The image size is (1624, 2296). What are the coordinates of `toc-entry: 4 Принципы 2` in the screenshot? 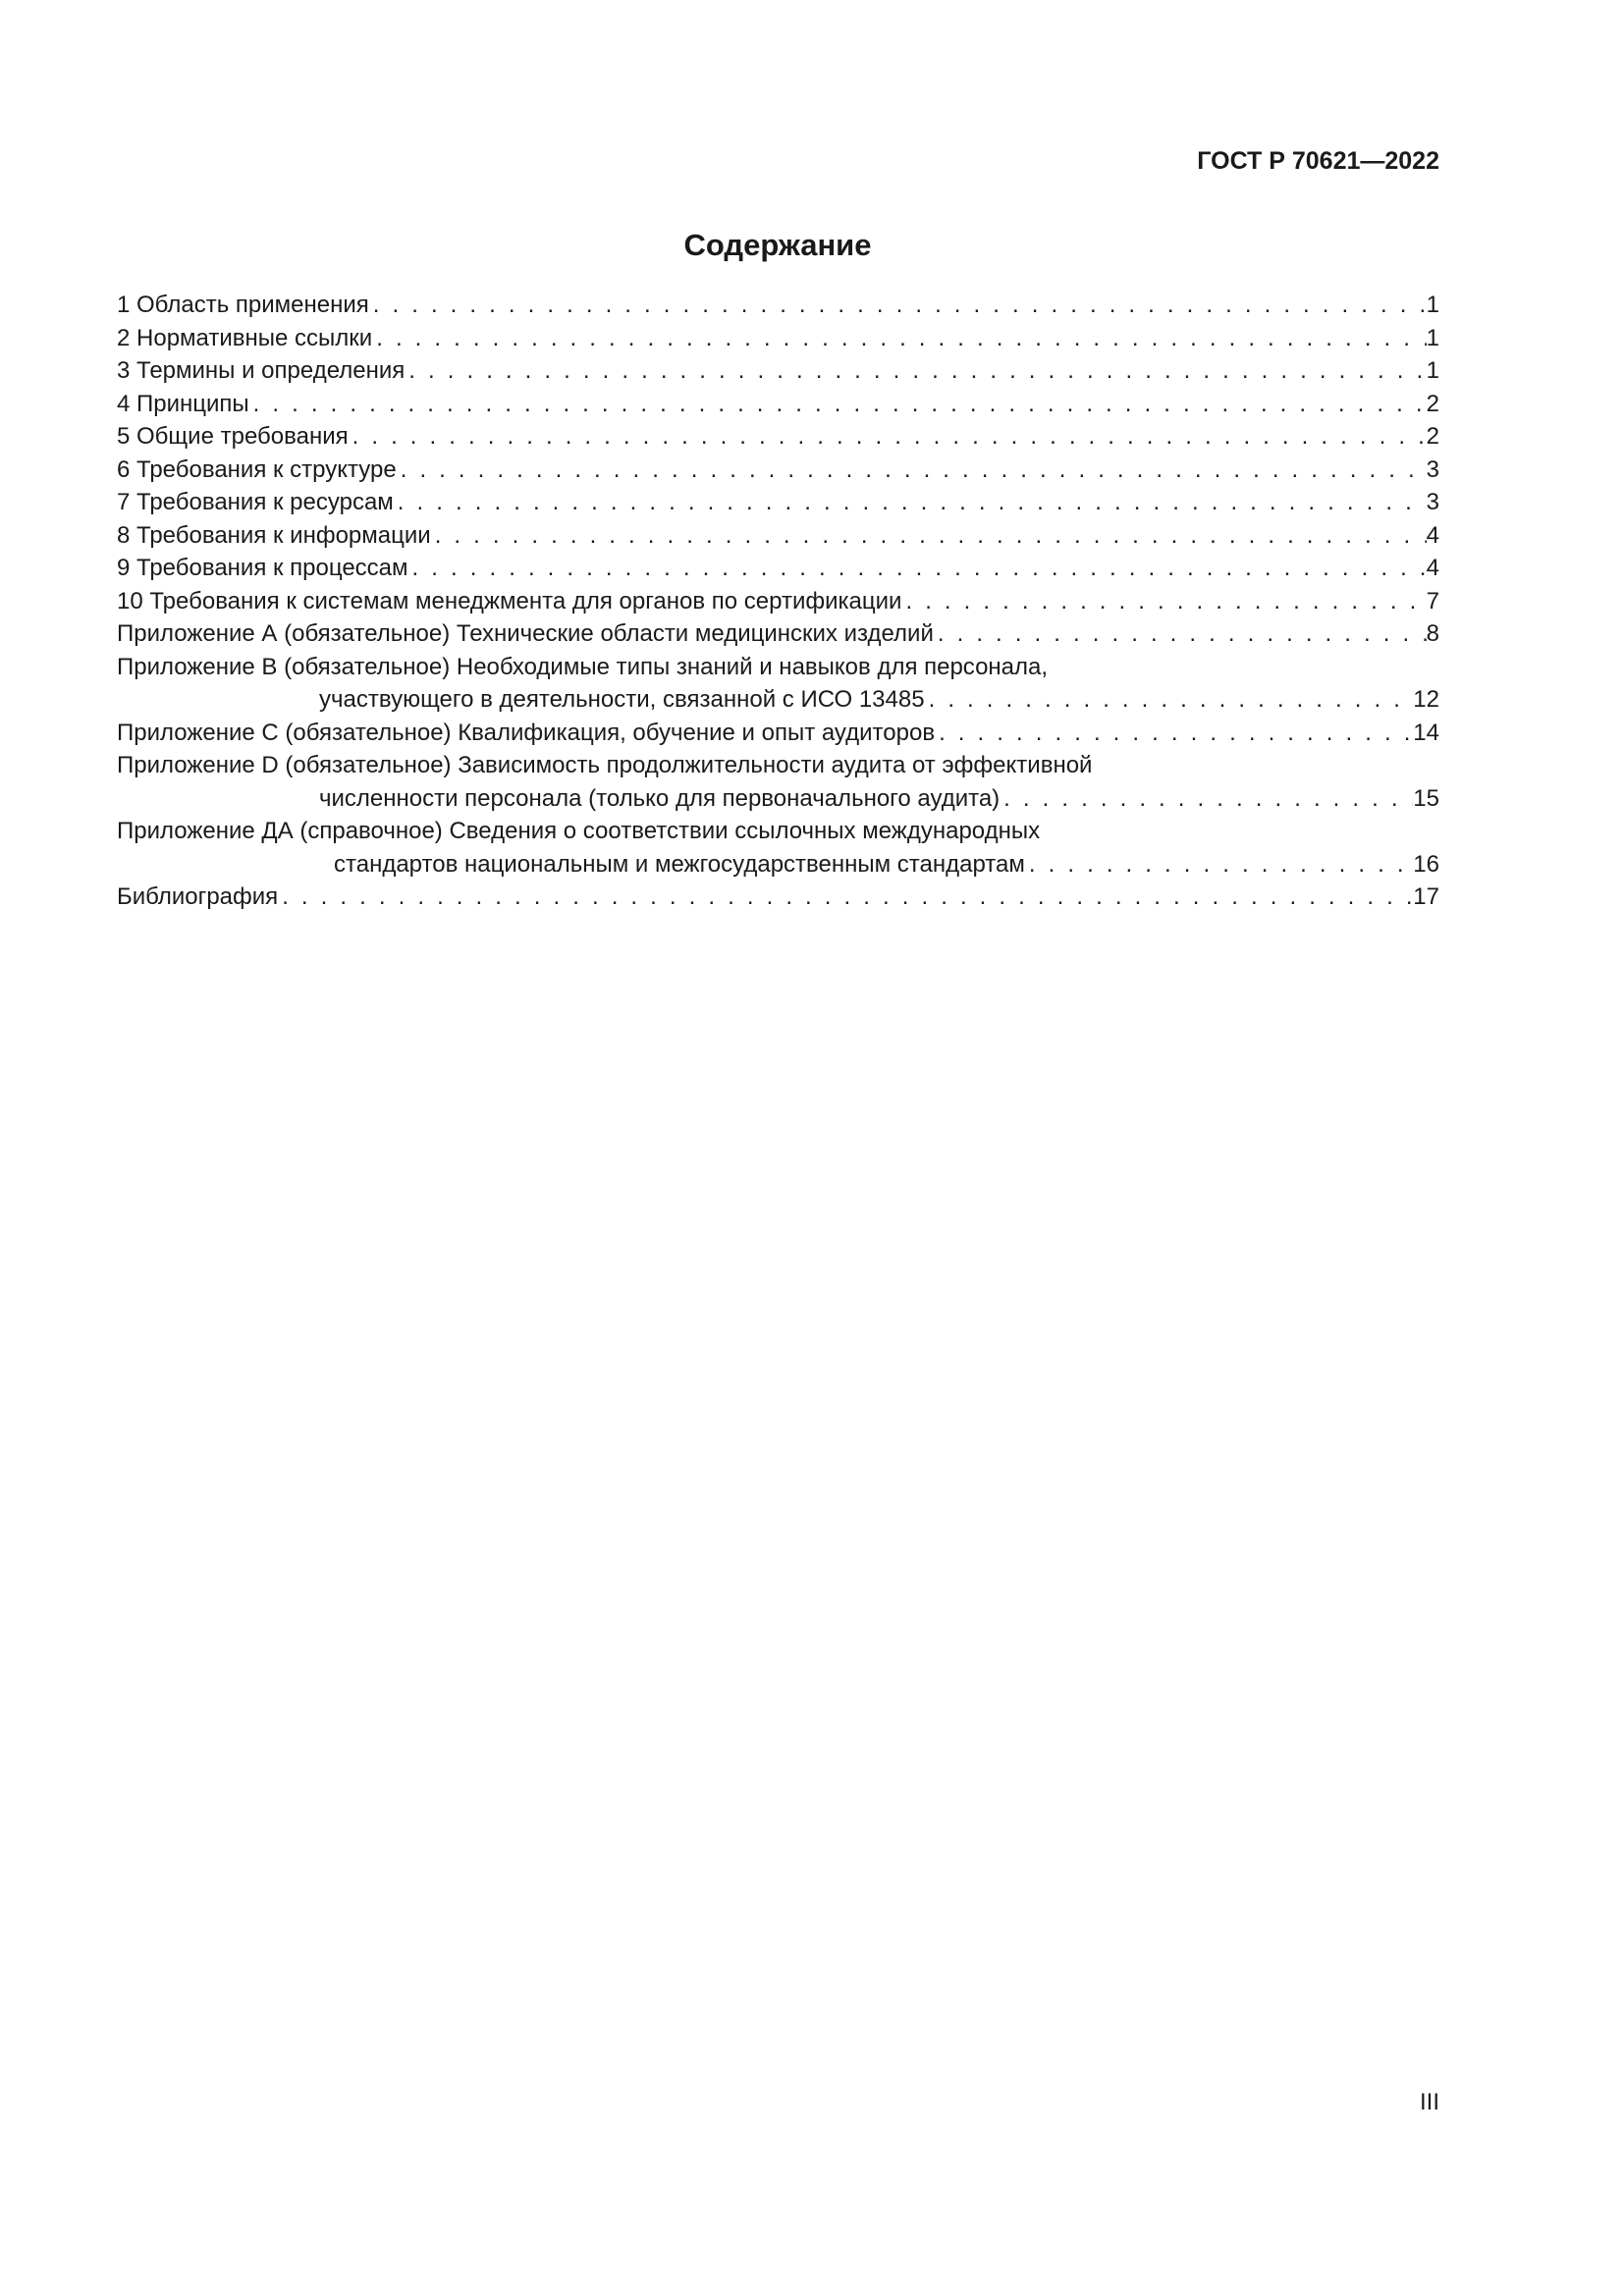 It's located at (778, 404).